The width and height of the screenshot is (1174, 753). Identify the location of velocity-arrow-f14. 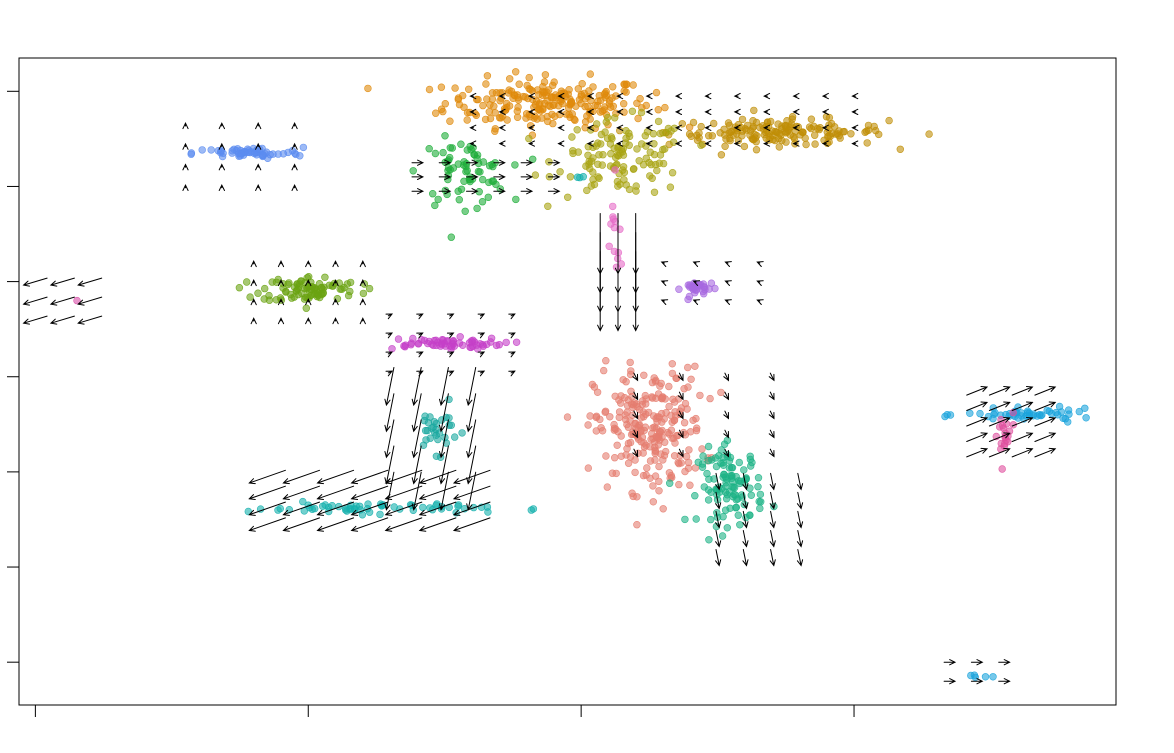
(728, 302).